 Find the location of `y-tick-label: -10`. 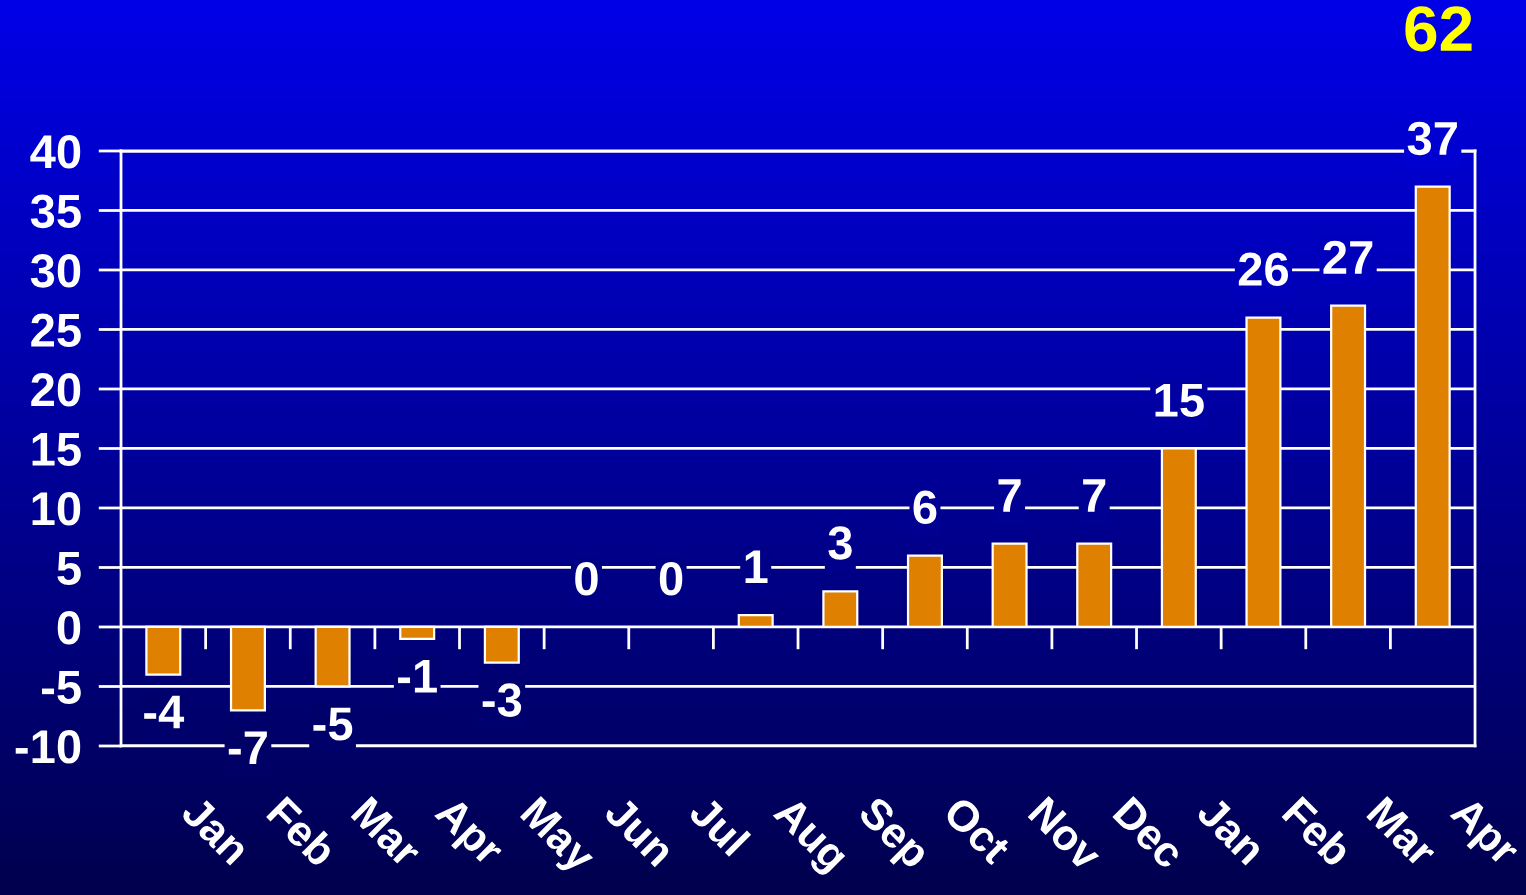

y-tick-label: -10 is located at coordinates (48, 747).